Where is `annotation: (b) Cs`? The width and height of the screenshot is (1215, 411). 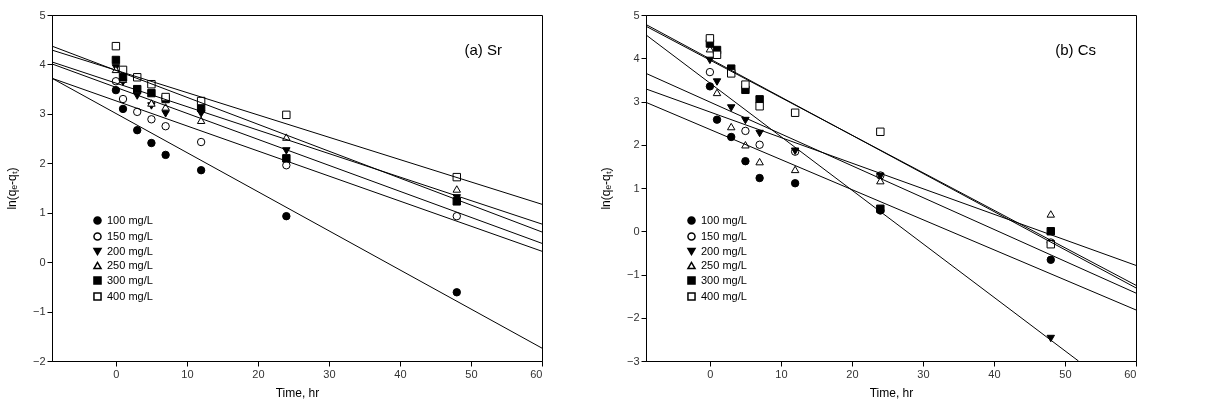
annotation: (b) Cs is located at coordinates (1075, 49).